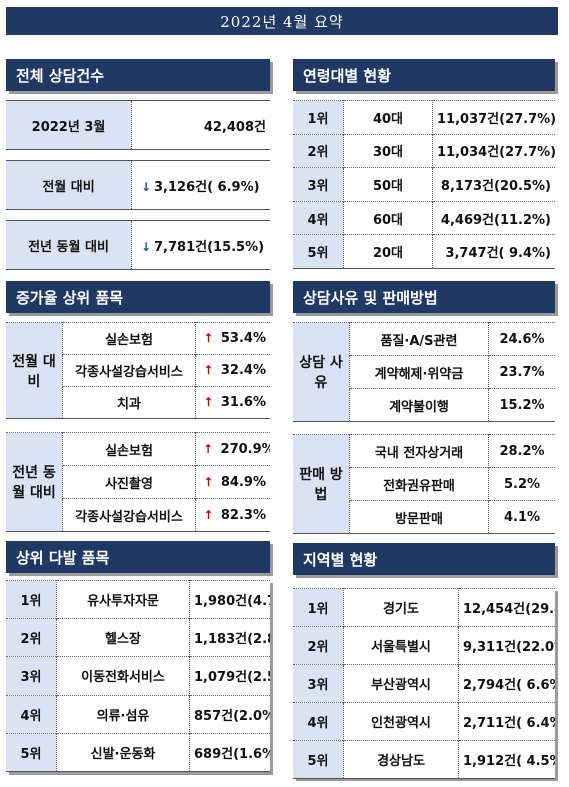  I want to click on total-row: 전년 동월 대비 ↓ 7,781건(15.5%), so click(138, 245).